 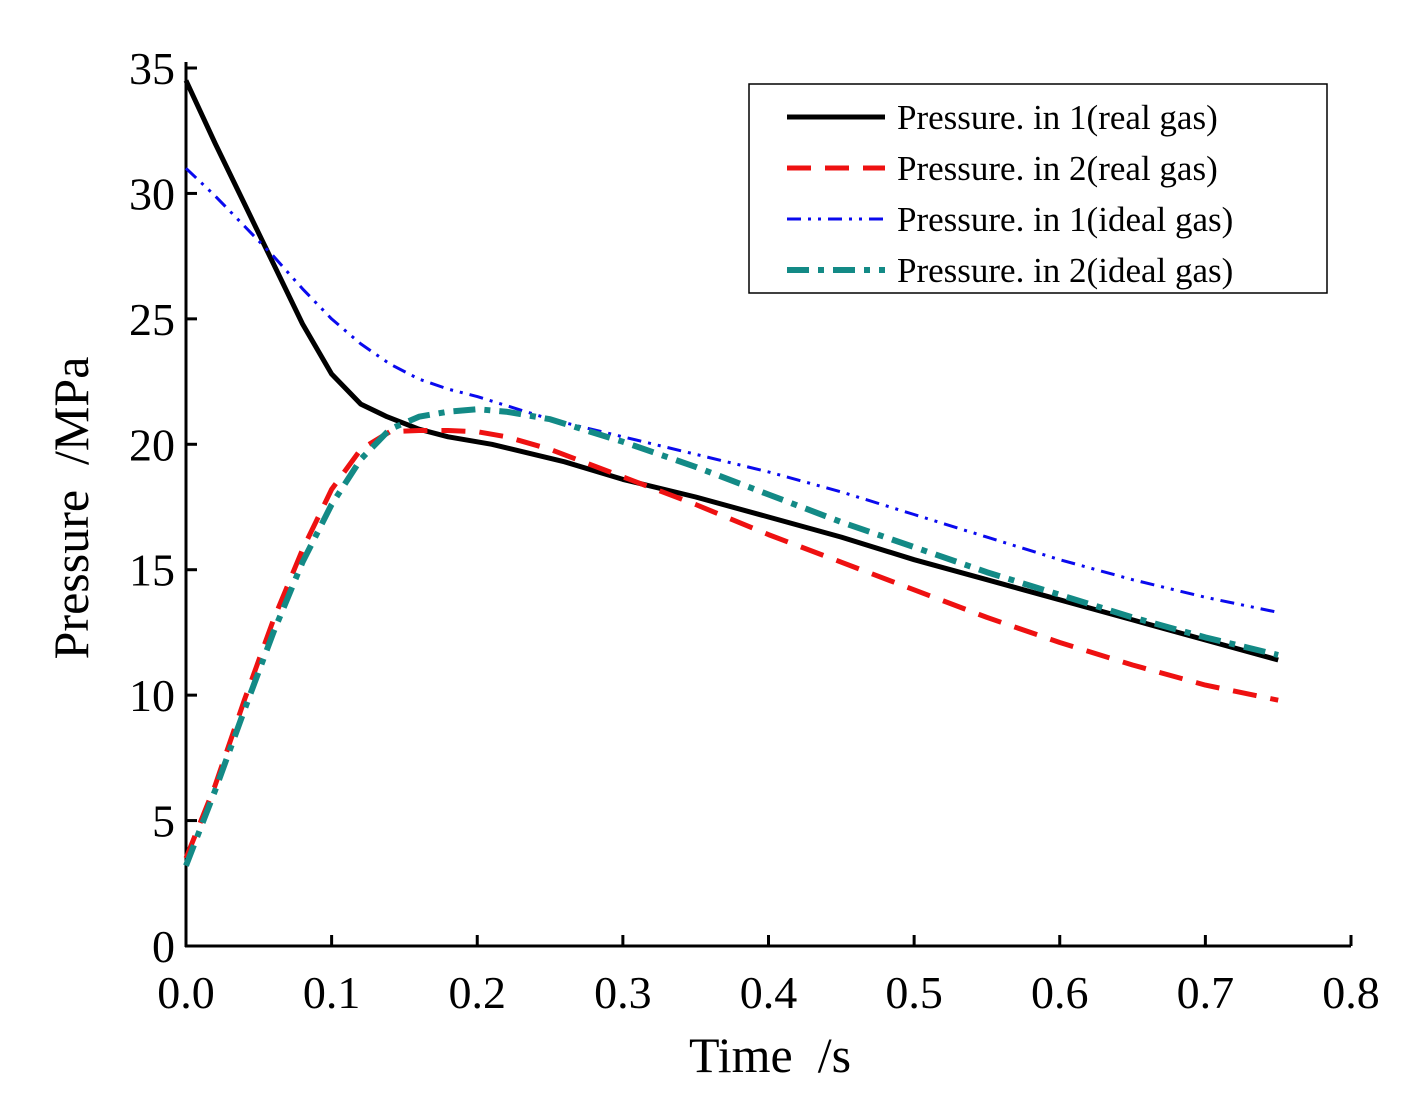 What do you see at coordinates (1206, 992) in the screenshot?
I see `x-tick-label: 0.7` at bounding box center [1206, 992].